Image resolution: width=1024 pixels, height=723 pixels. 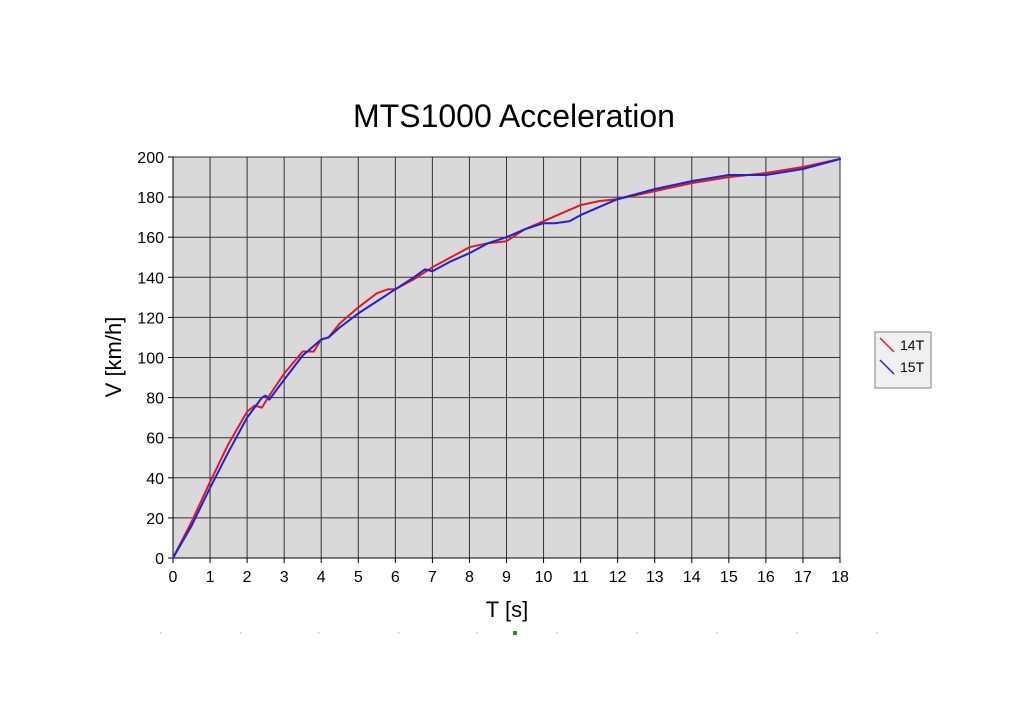 I want to click on y-tick-labels: 0 20 40 60 80 100 120 140 160 180 200, so click(x=150, y=359).